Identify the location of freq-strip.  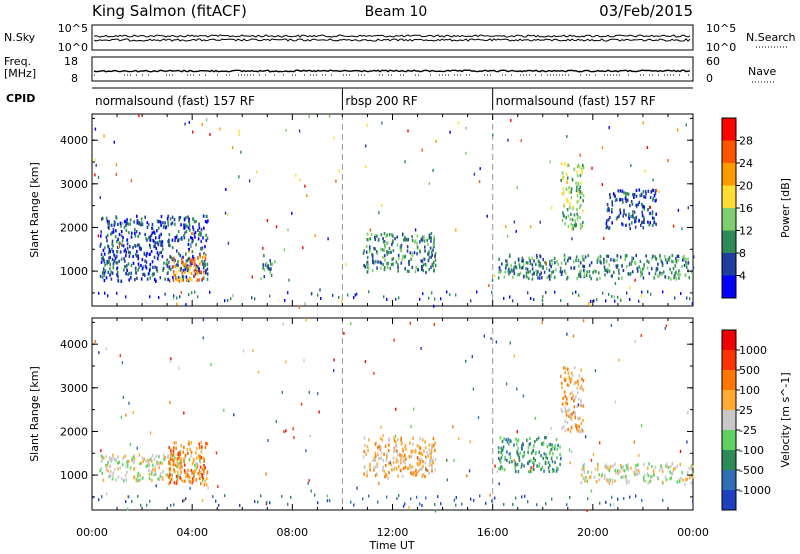
(392, 69).